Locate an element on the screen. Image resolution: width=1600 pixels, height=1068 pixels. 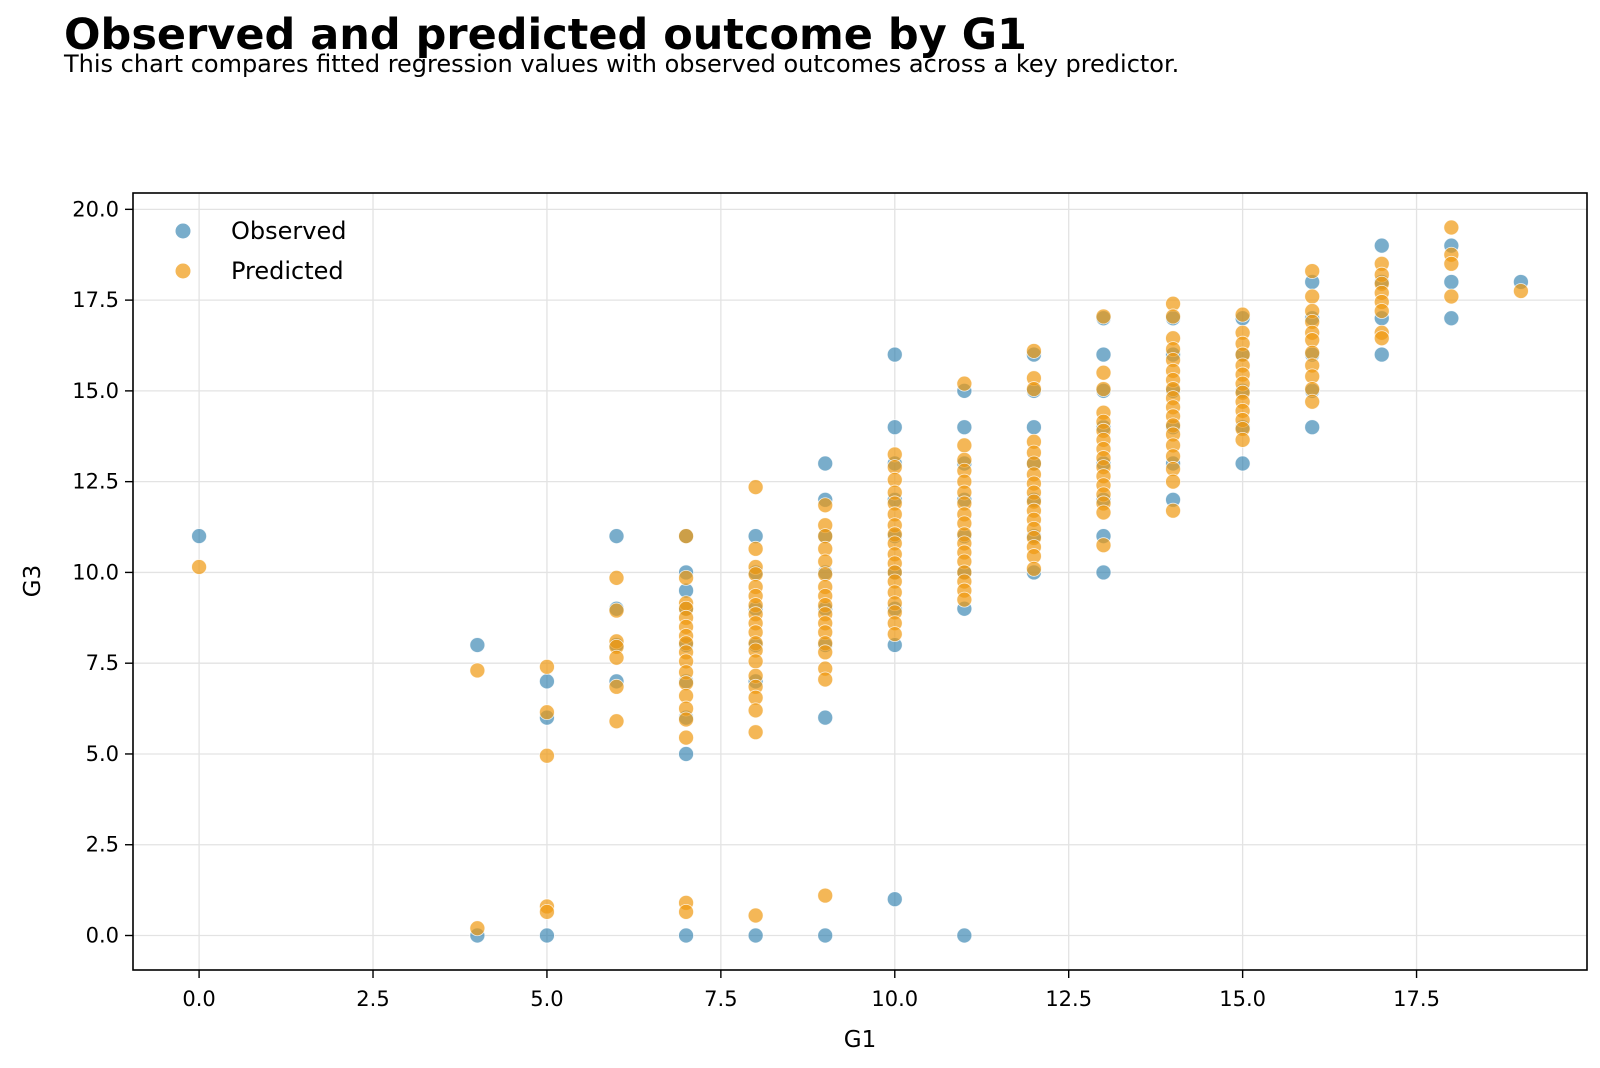
y-tick-label: 20.0 is located at coordinates (95, 209).